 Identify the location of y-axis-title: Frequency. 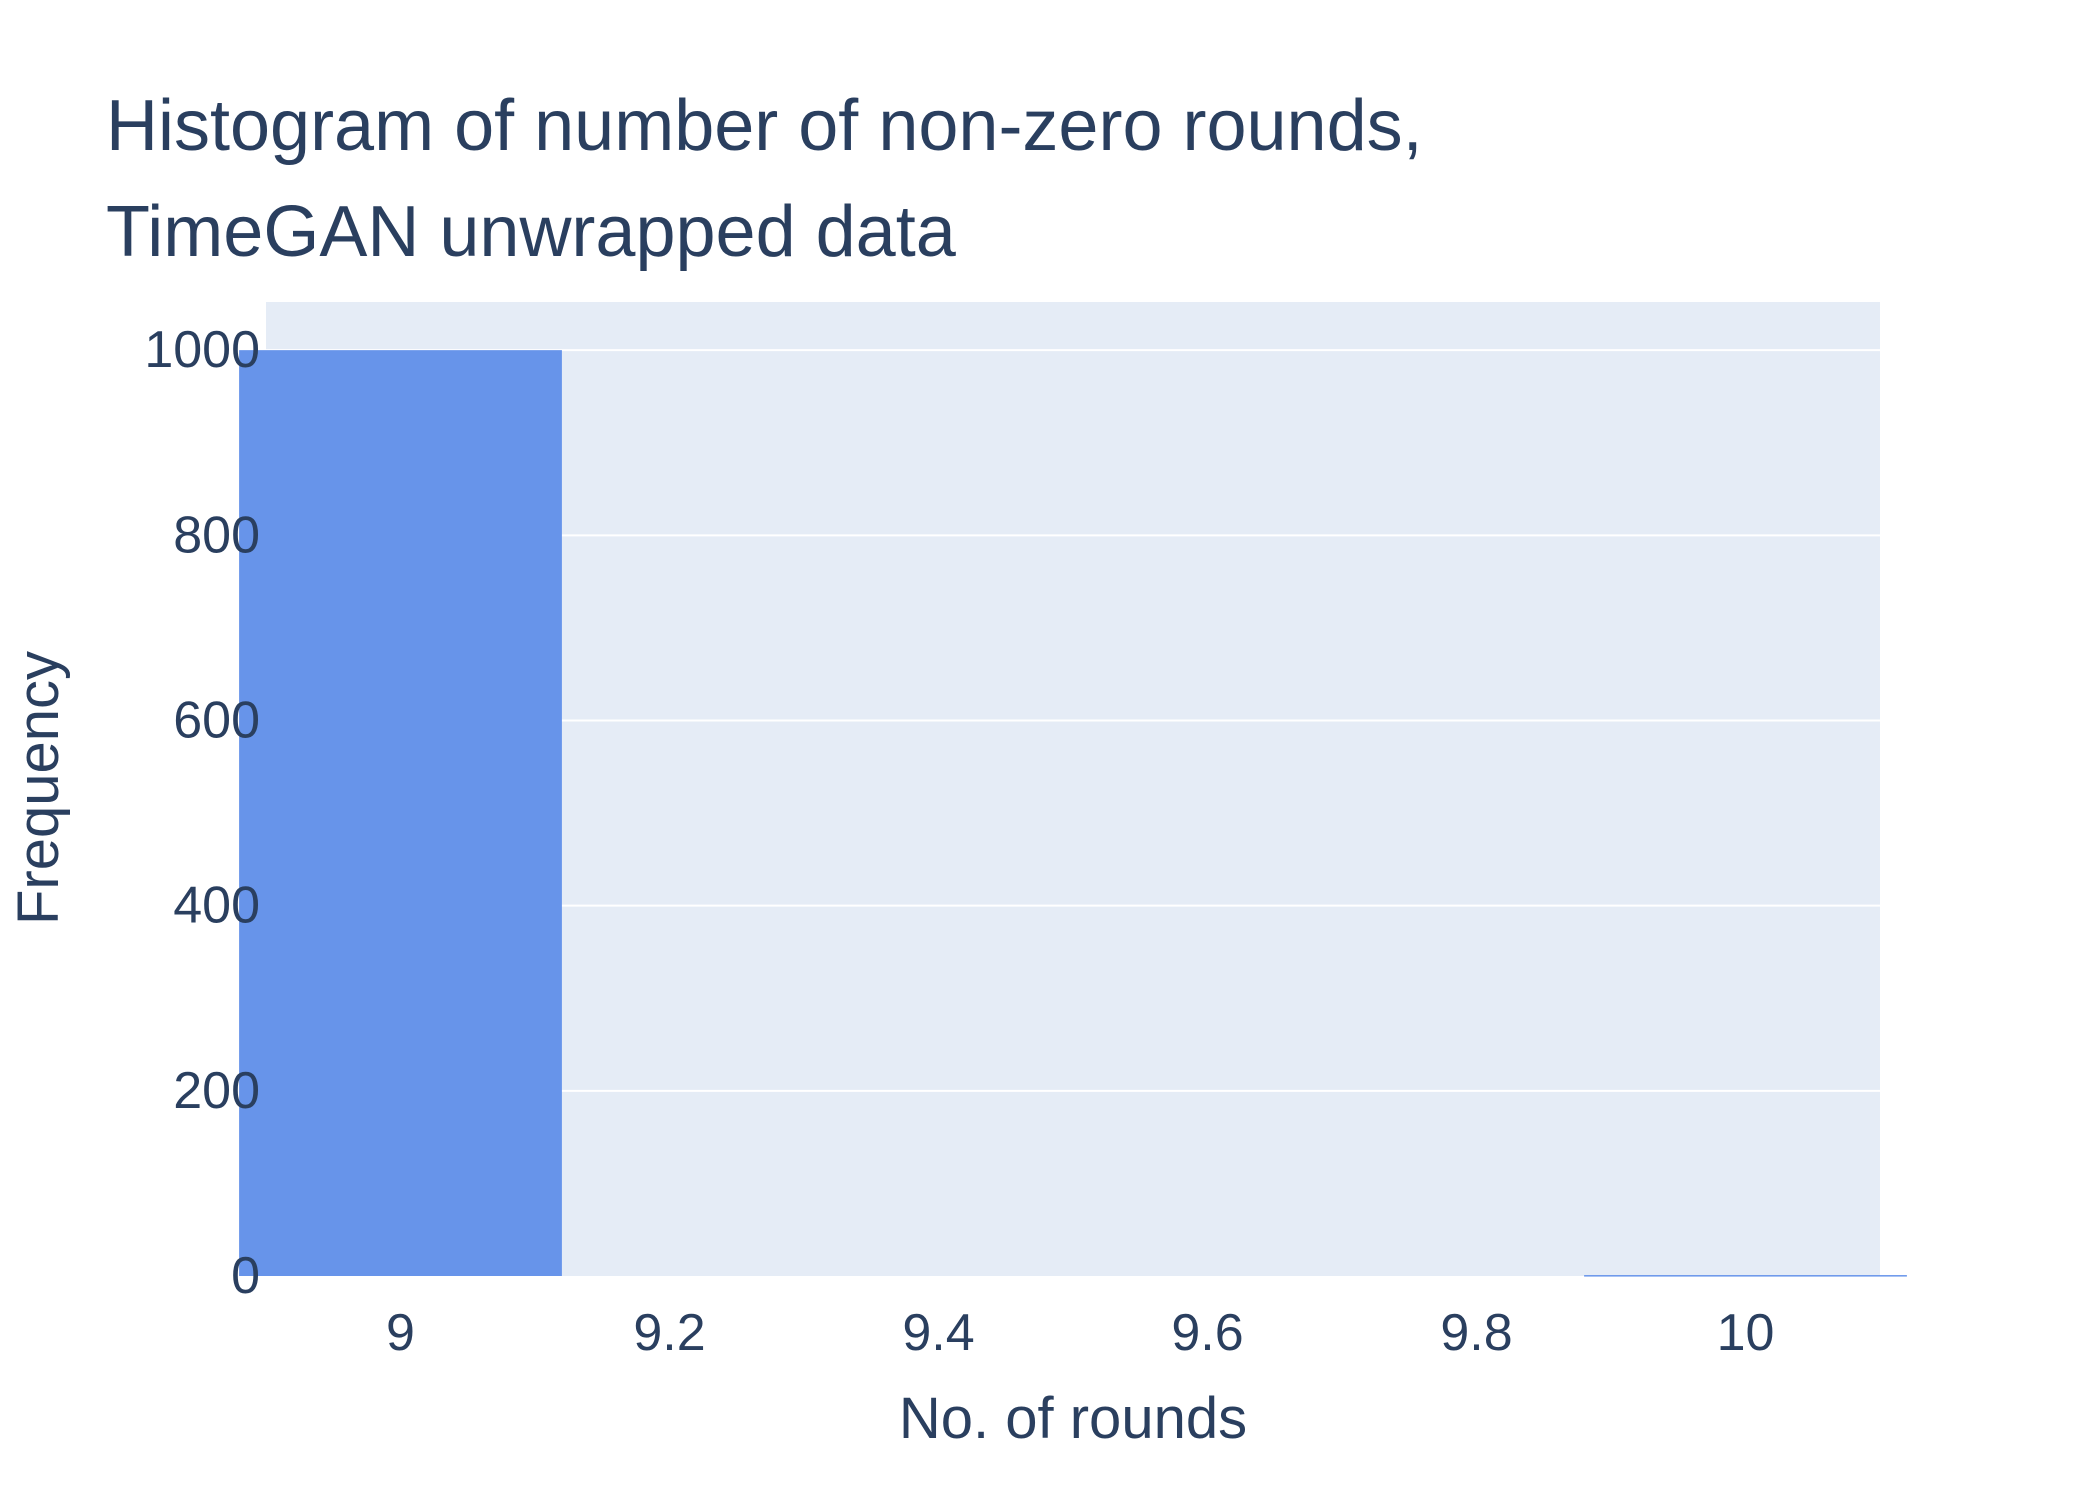
(38, 788).